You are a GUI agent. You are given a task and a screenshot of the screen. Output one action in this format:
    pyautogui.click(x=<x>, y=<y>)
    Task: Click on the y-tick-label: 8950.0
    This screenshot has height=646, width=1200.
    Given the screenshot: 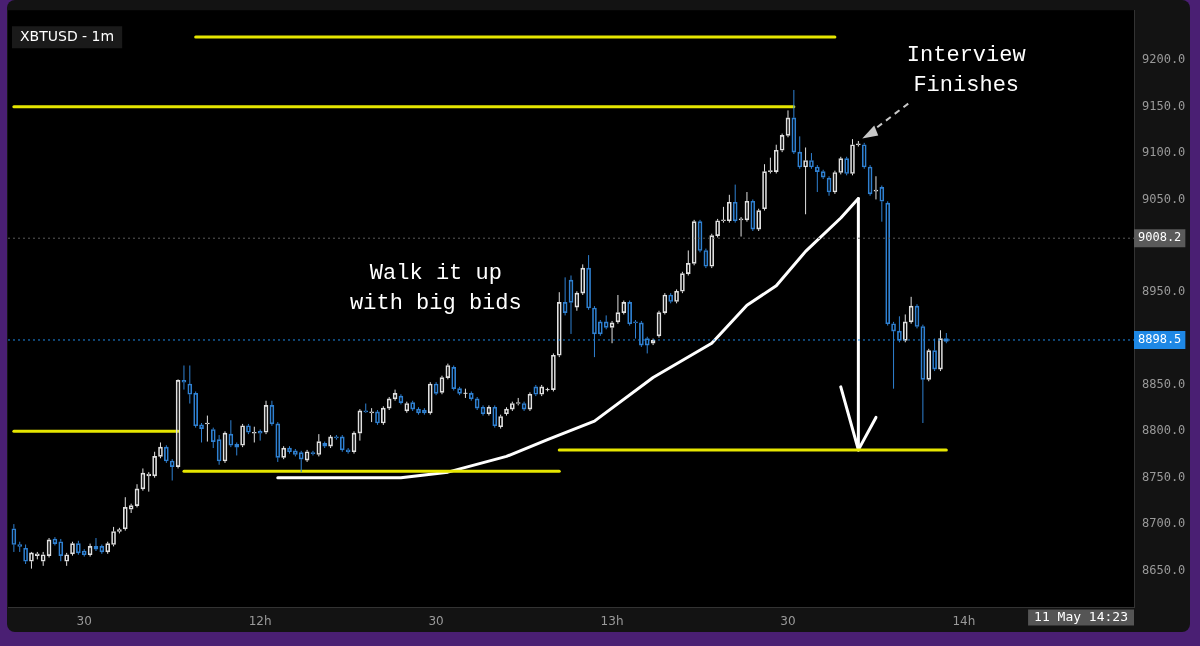 What is the action you would take?
    pyautogui.click(x=1164, y=291)
    